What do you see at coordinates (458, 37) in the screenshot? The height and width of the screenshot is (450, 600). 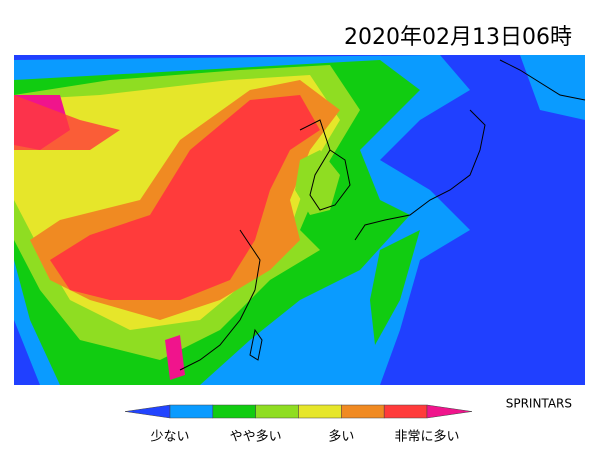 I see `title: 2020年02月13日06時` at bounding box center [458, 37].